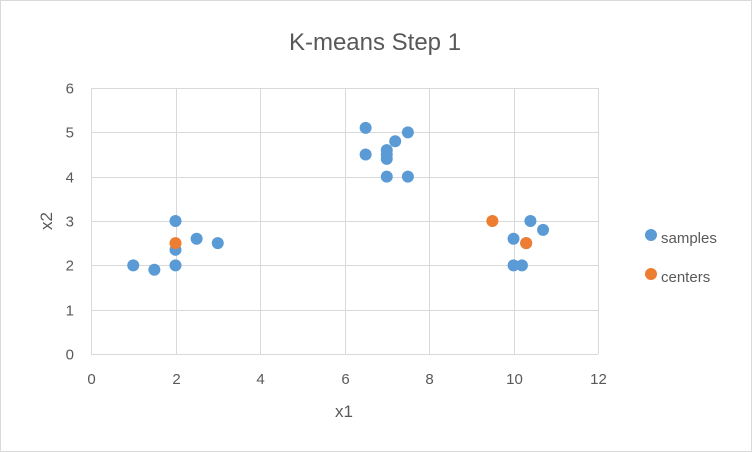 Image resolution: width=752 pixels, height=452 pixels. I want to click on y-axis-label: x2, so click(46, 221).